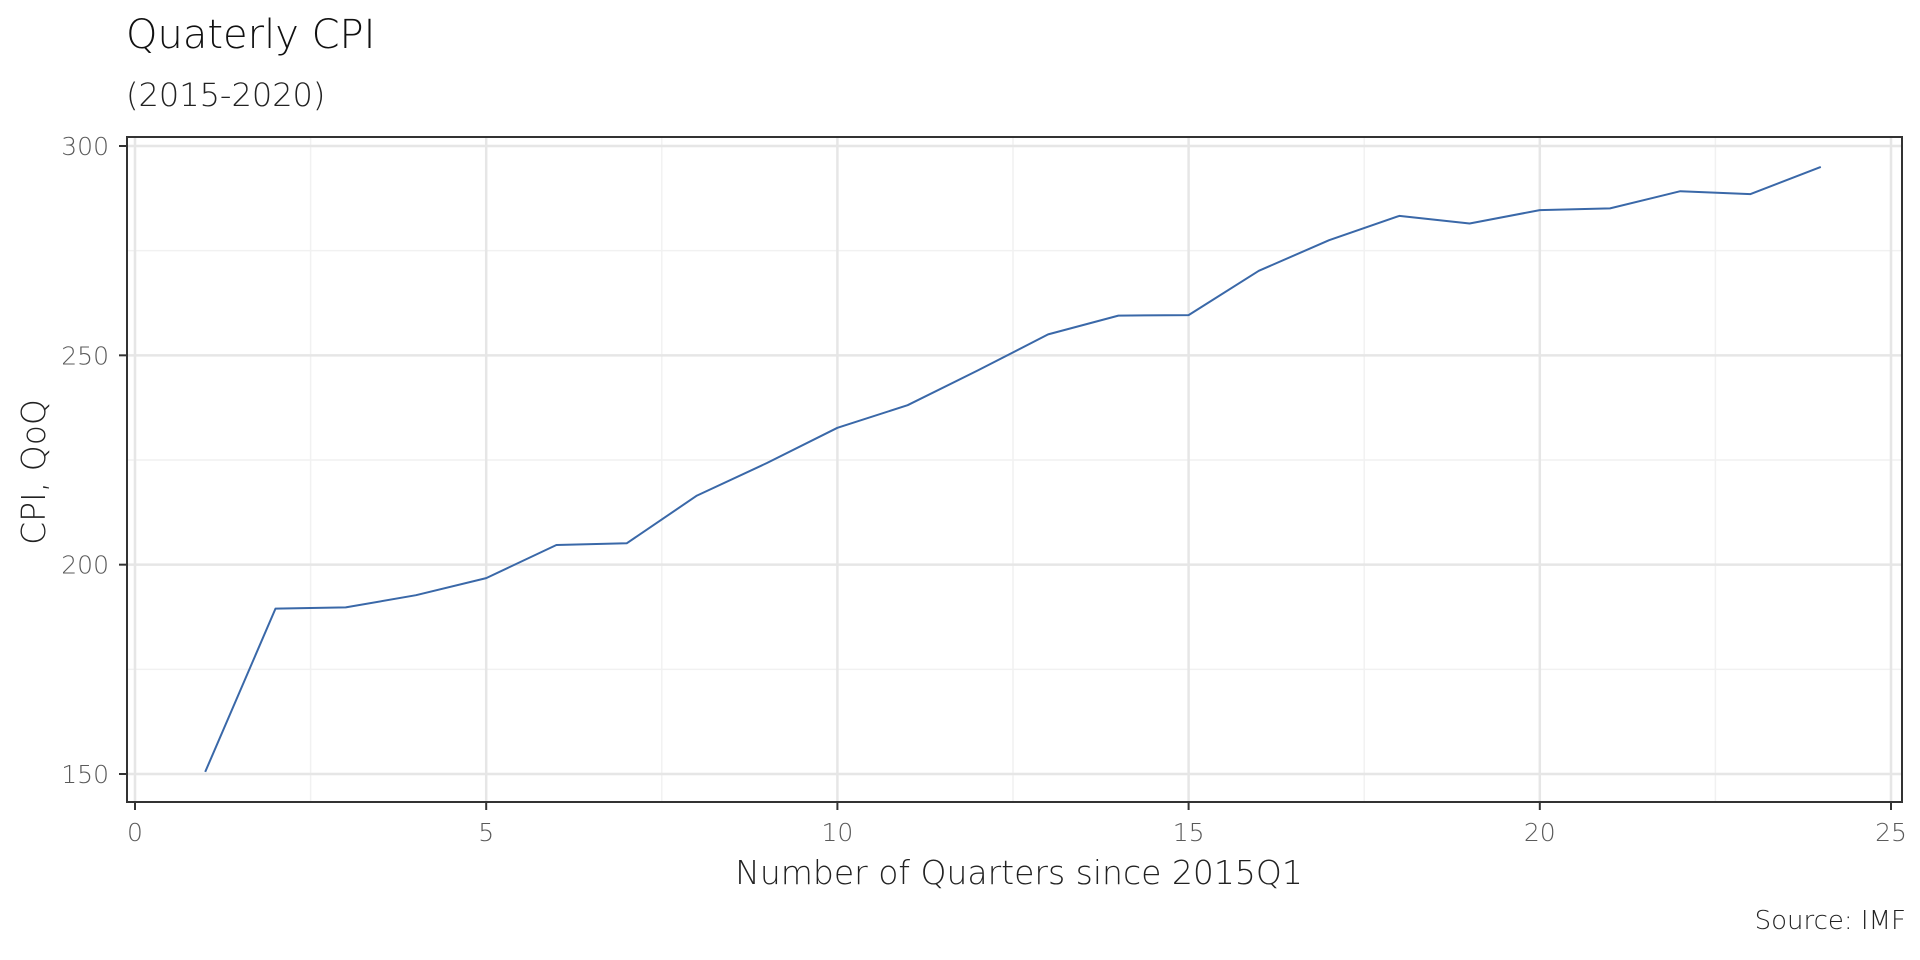 The image size is (1920, 960). Describe the element at coordinates (1017, 832) in the screenshot. I see `x-axis-tick-labels: 0 5 10 15 20 25` at that location.